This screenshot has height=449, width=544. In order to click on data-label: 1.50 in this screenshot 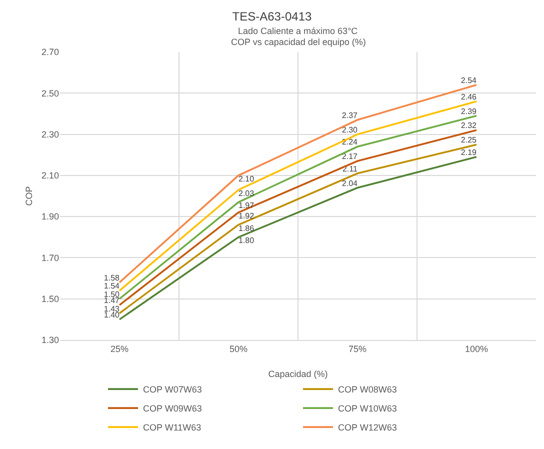, I will do `click(112, 294)`.